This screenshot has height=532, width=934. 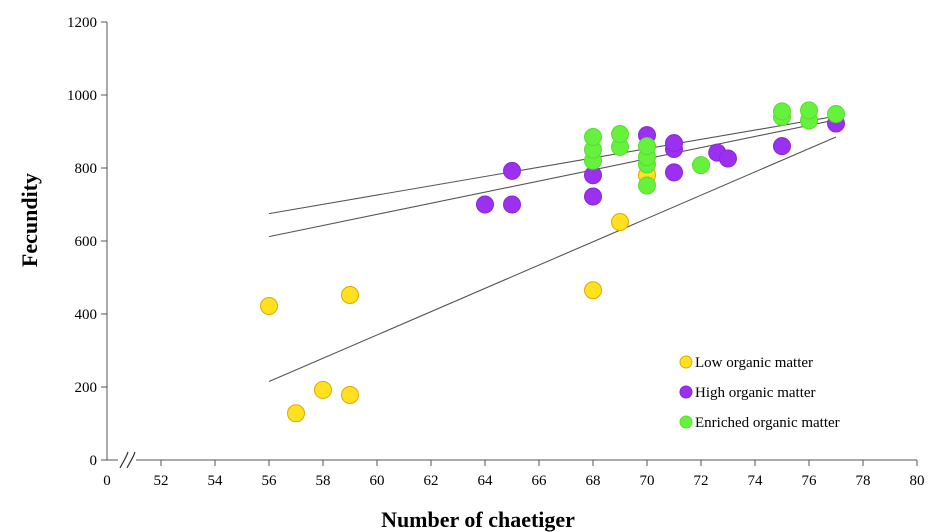 I want to click on y-tick-label: 400, so click(x=86, y=315).